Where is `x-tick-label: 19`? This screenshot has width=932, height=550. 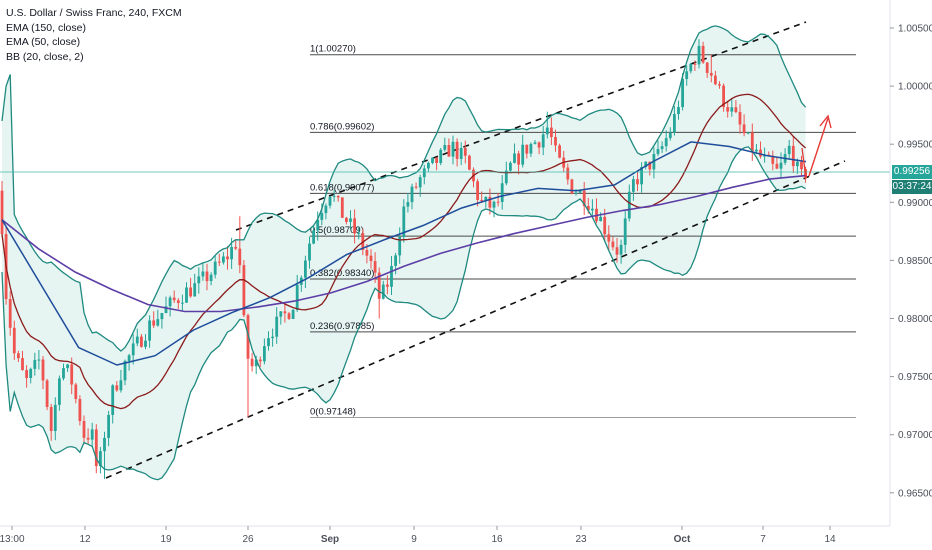 x-tick-label: 19 is located at coordinates (166, 539).